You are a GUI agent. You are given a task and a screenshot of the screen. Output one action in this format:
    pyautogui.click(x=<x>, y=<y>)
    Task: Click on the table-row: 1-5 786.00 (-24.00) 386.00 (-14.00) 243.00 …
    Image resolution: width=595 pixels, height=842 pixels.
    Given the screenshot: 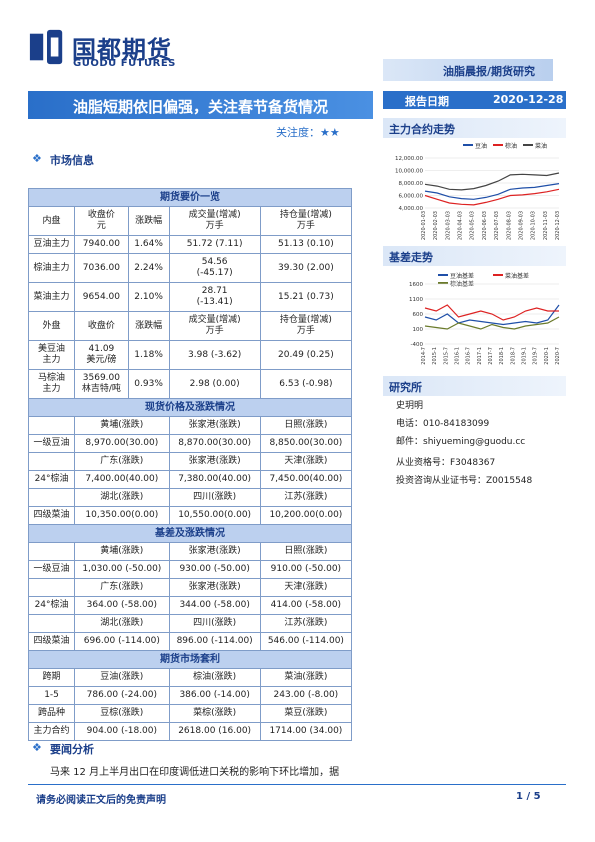 What is the action you would take?
    pyautogui.click(x=190, y=695)
    